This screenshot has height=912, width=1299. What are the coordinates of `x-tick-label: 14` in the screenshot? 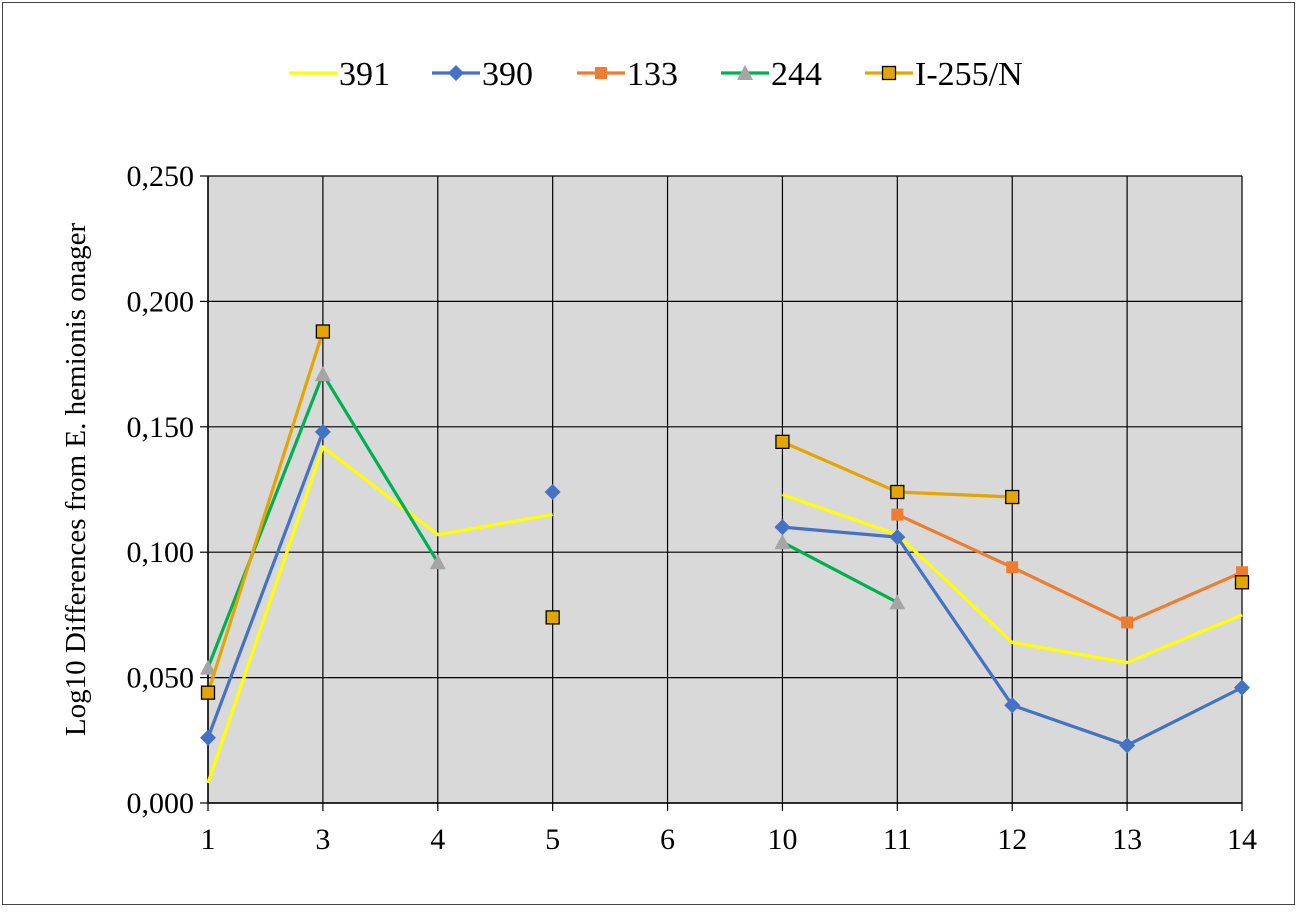 It's located at (1242, 839).